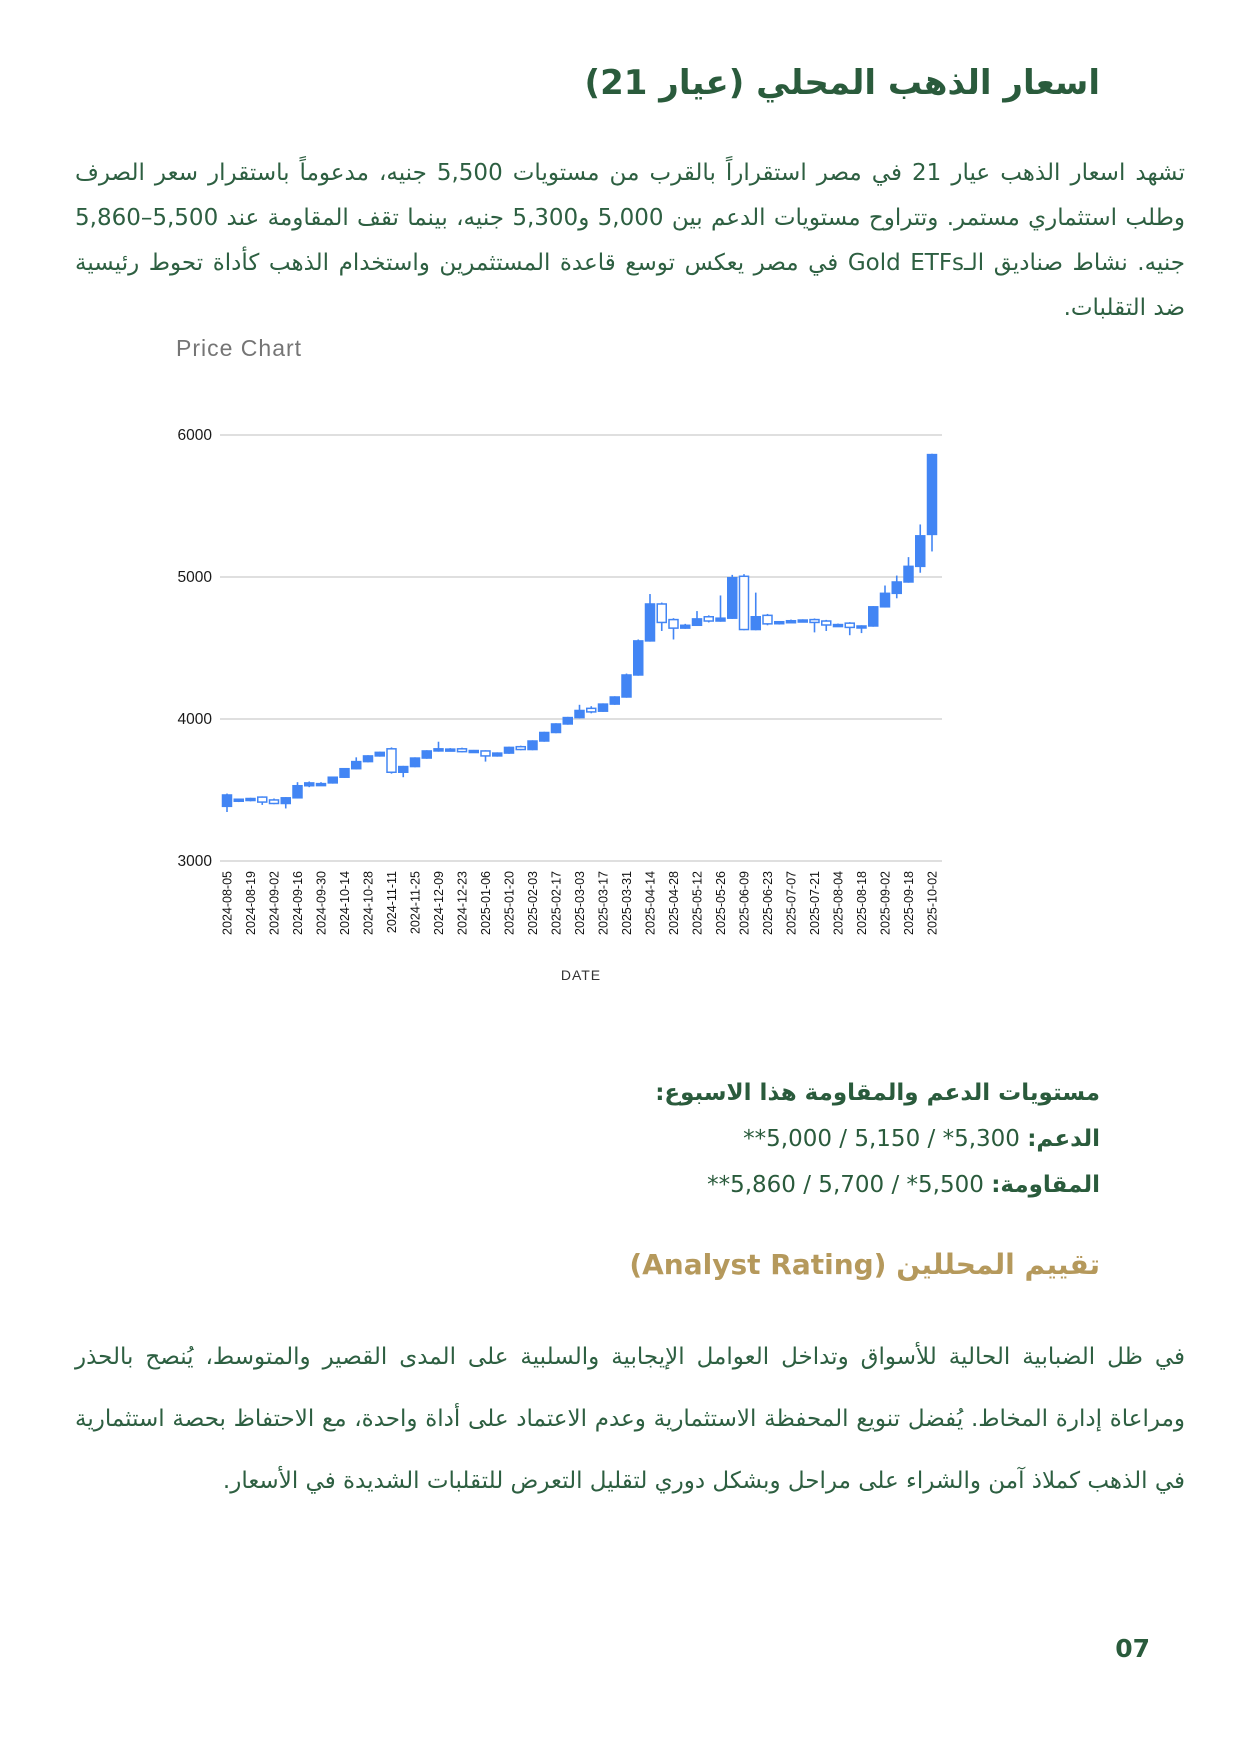 The width and height of the screenshot is (1241, 1755). I want to click on svg-text: 2025-03-17, so click(604, 903).